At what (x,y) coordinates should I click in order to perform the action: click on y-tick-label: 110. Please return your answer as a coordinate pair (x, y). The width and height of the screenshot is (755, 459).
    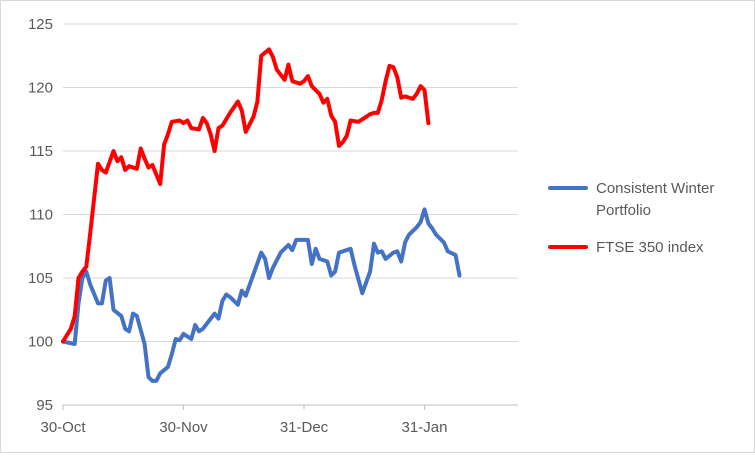
    Looking at the image, I should click on (41, 215).